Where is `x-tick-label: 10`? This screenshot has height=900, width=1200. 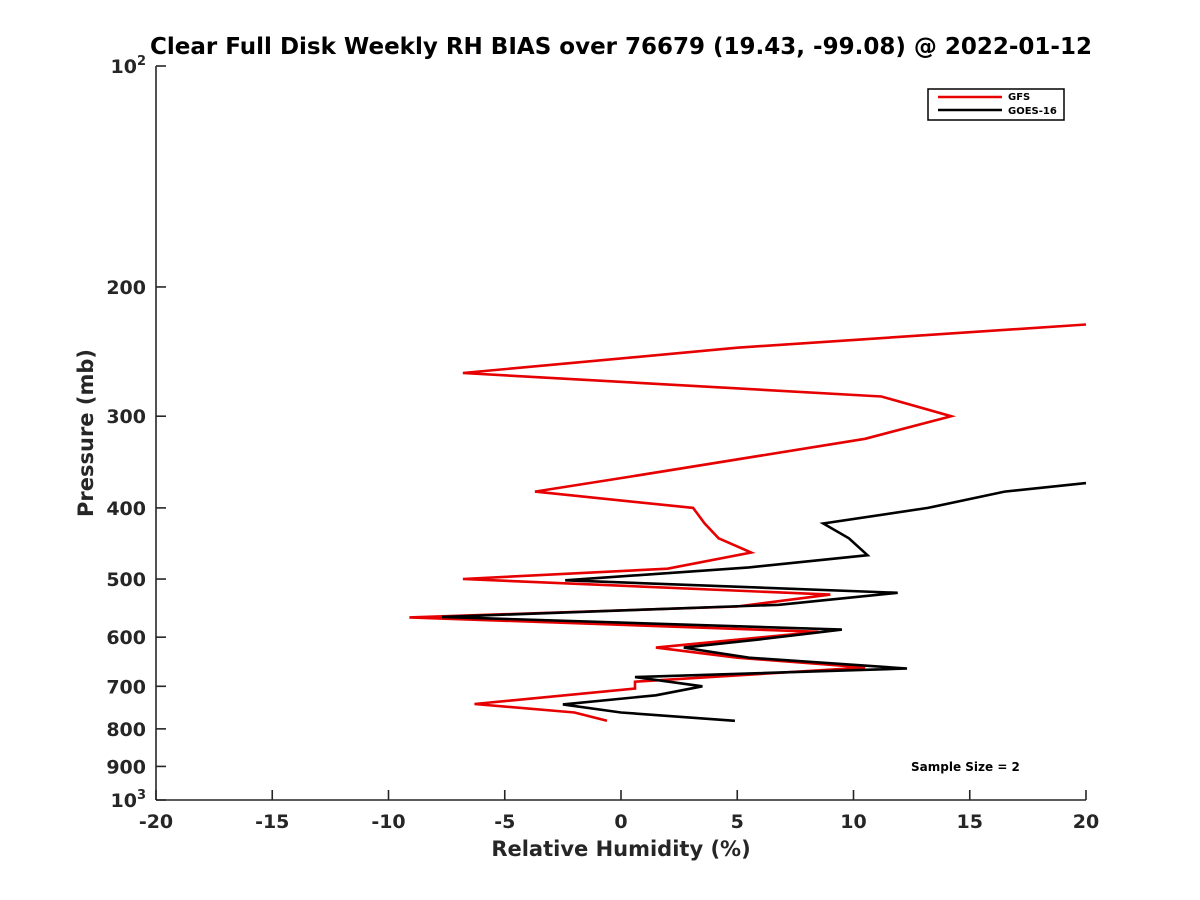 x-tick-label: 10 is located at coordinates (853, 822).